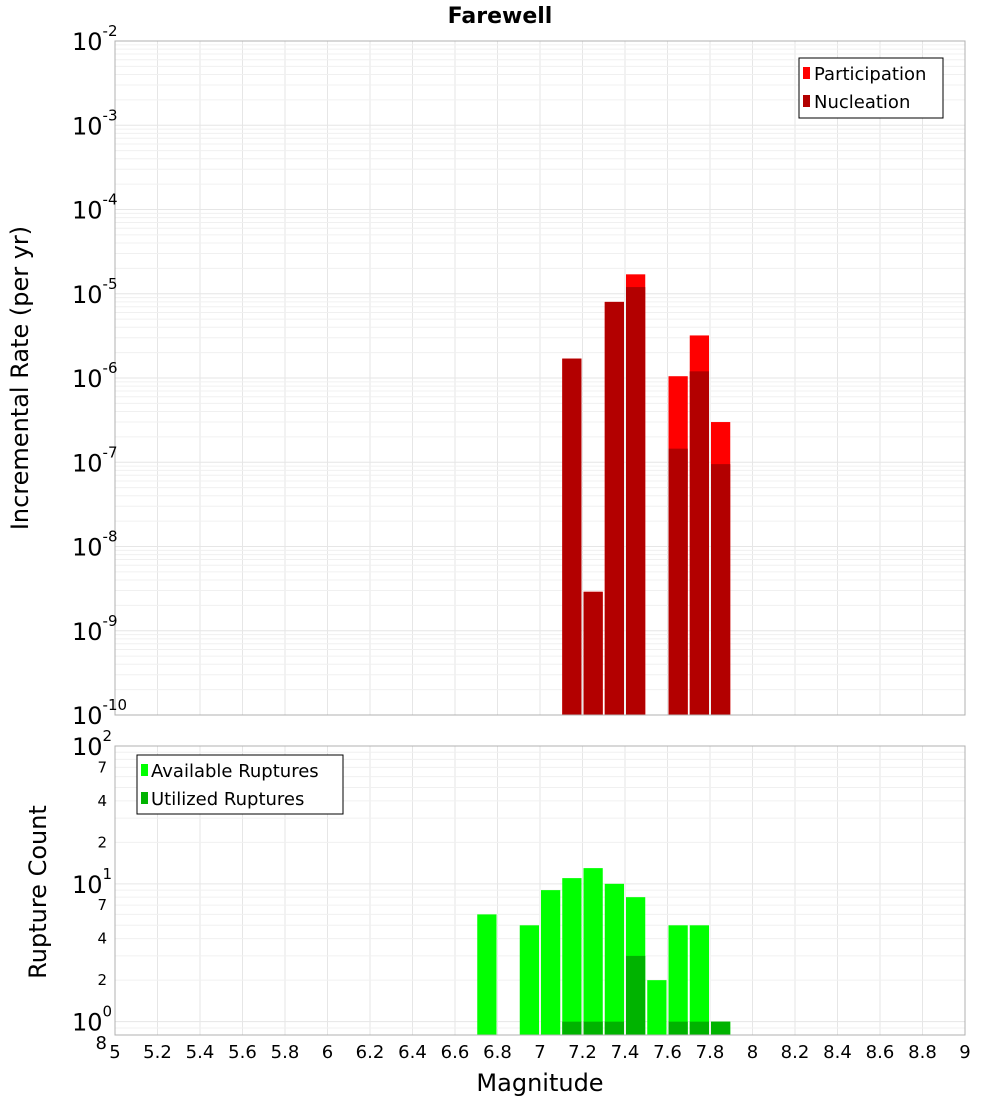 This screenshot has width=1000, height=1100. I want to click on rupture-plot-legend-box, so click(240, 784).